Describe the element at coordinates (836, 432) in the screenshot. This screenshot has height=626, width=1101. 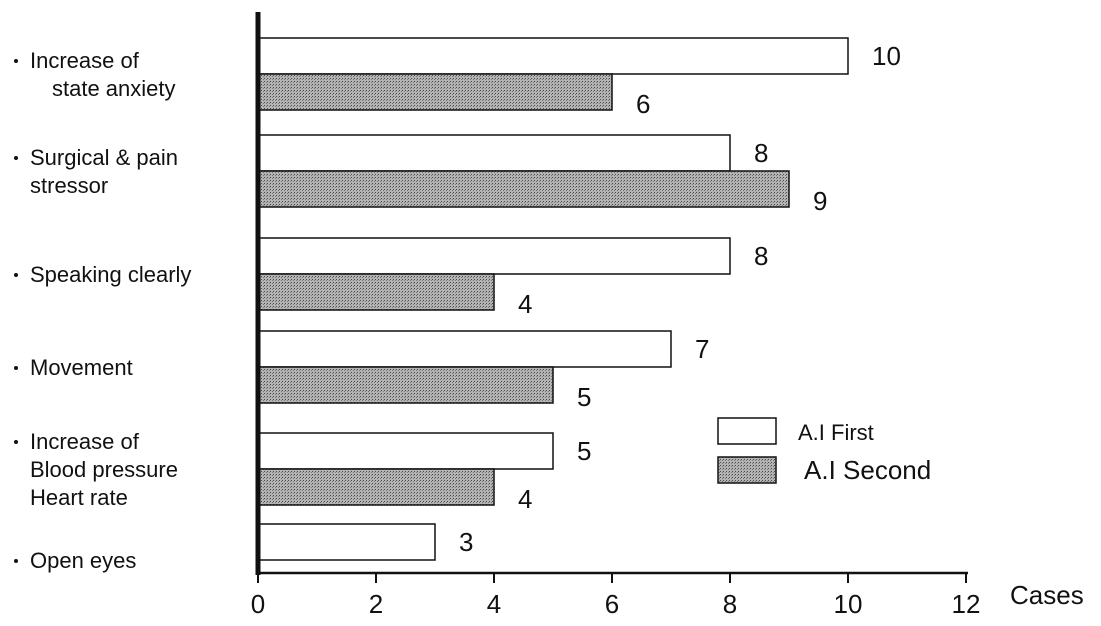
I see `legend-label: A.I First` at that location.